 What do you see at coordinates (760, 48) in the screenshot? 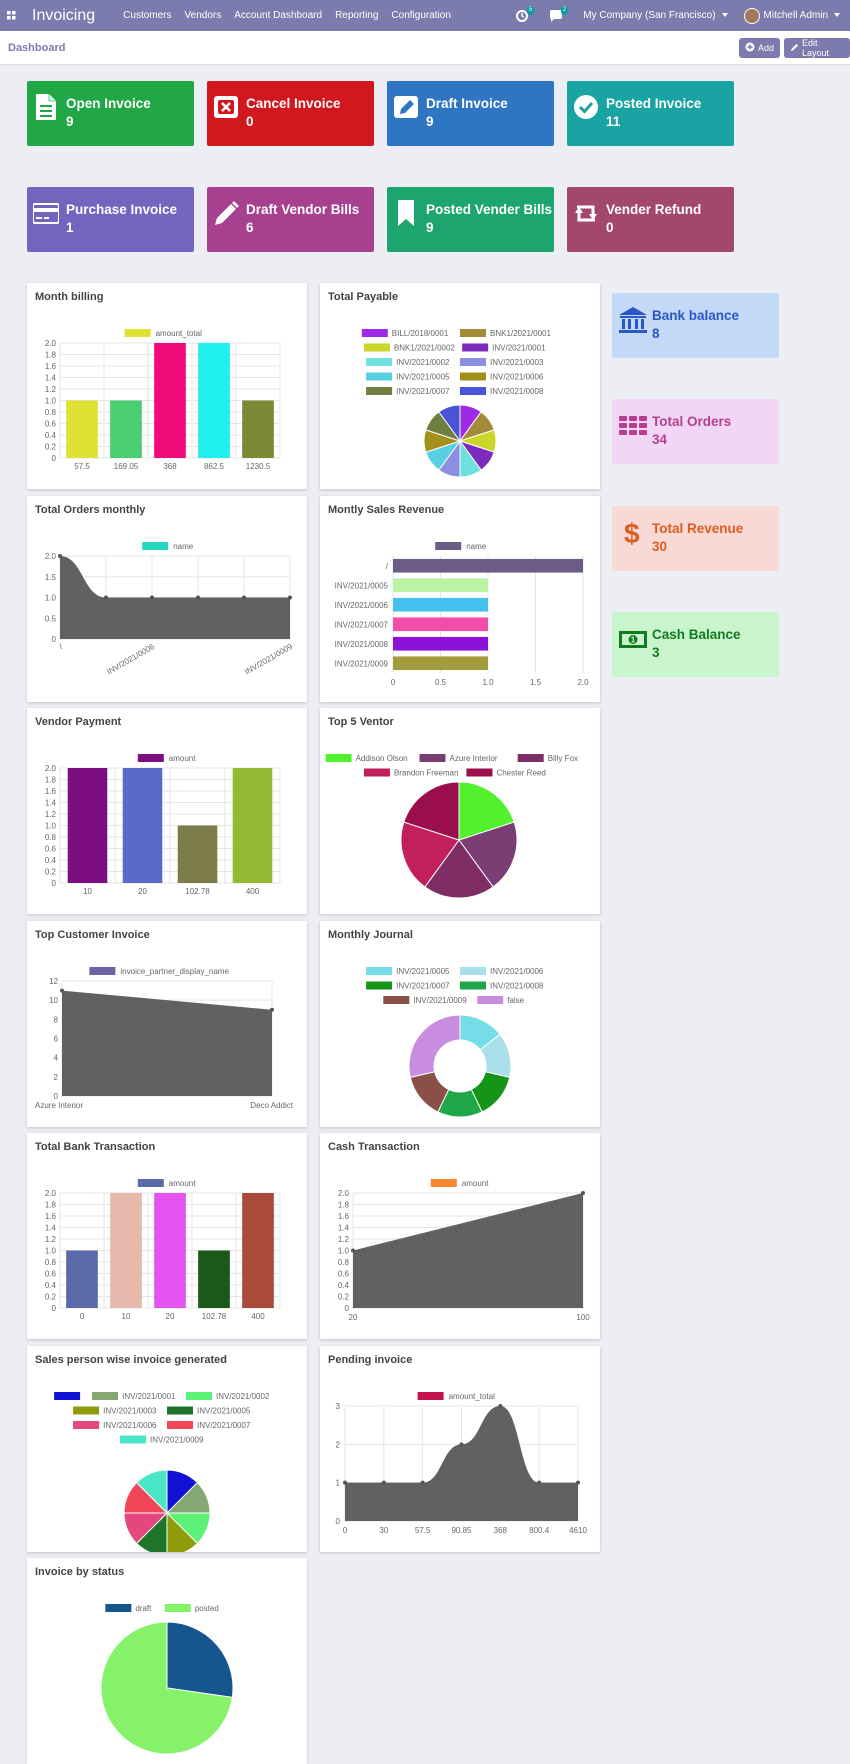
I see `add-button: Add` at bounding box center [760, 48].